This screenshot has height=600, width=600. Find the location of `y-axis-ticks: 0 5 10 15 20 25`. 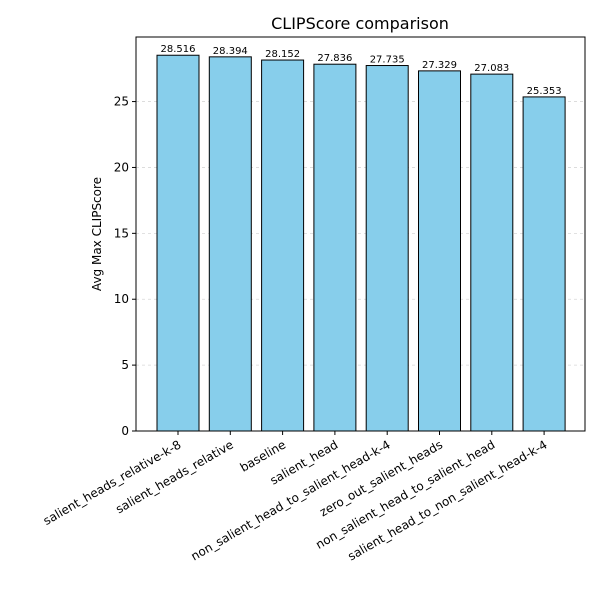

y-axis-ticks: 0 5 10 15 20 25 is located at coordinates (125, 266).